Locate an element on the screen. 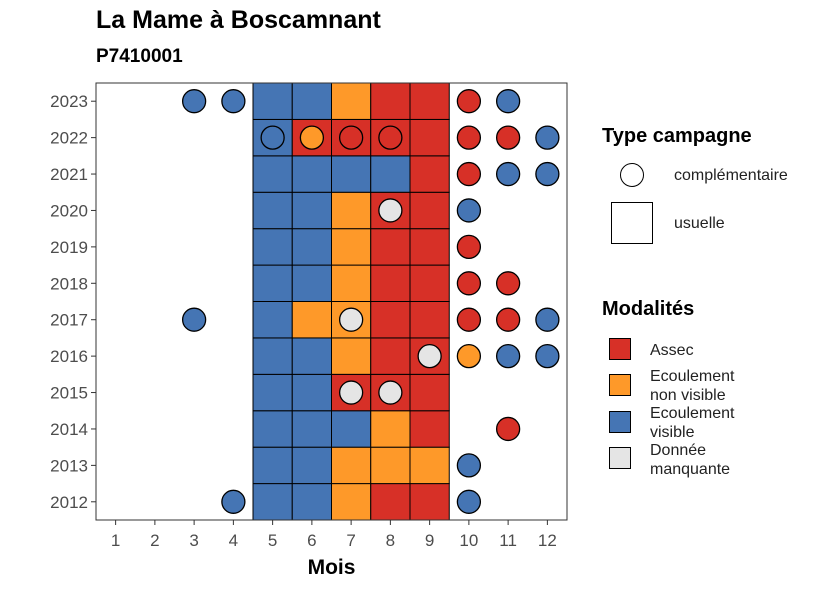  x-tick-label: 11 is located at coordinates (508, 540).